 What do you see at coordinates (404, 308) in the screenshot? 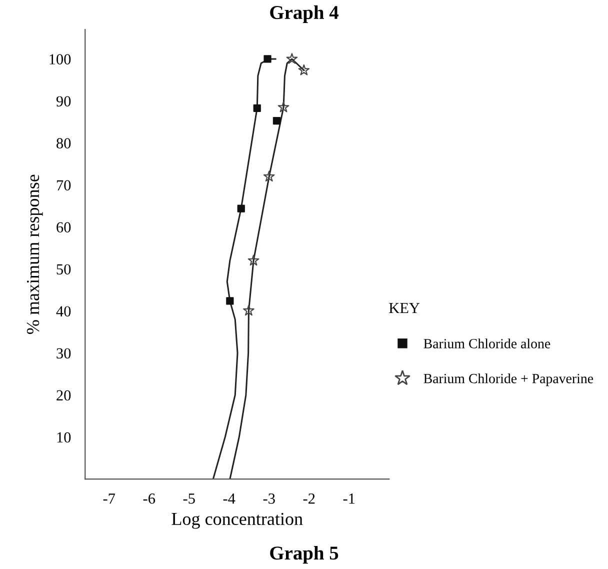
I see `legend-title: KEY` at bounding box center [404, 308].